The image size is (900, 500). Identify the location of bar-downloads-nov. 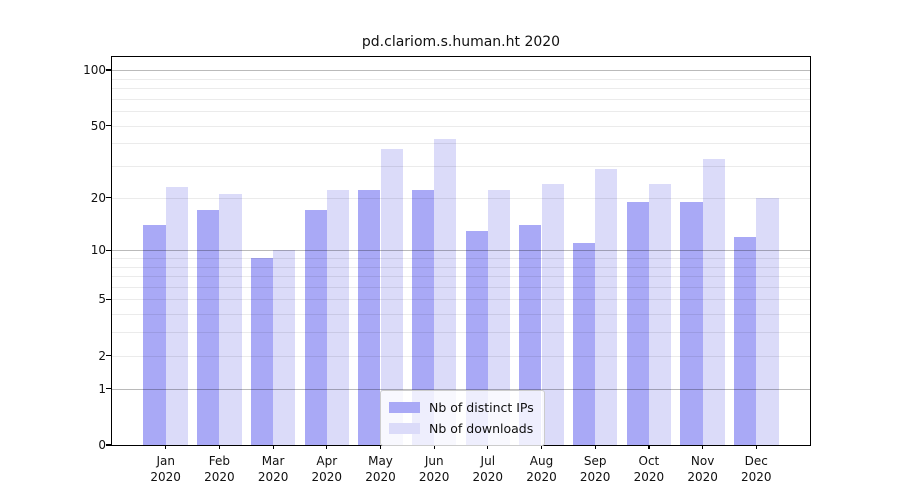
(713, 301).